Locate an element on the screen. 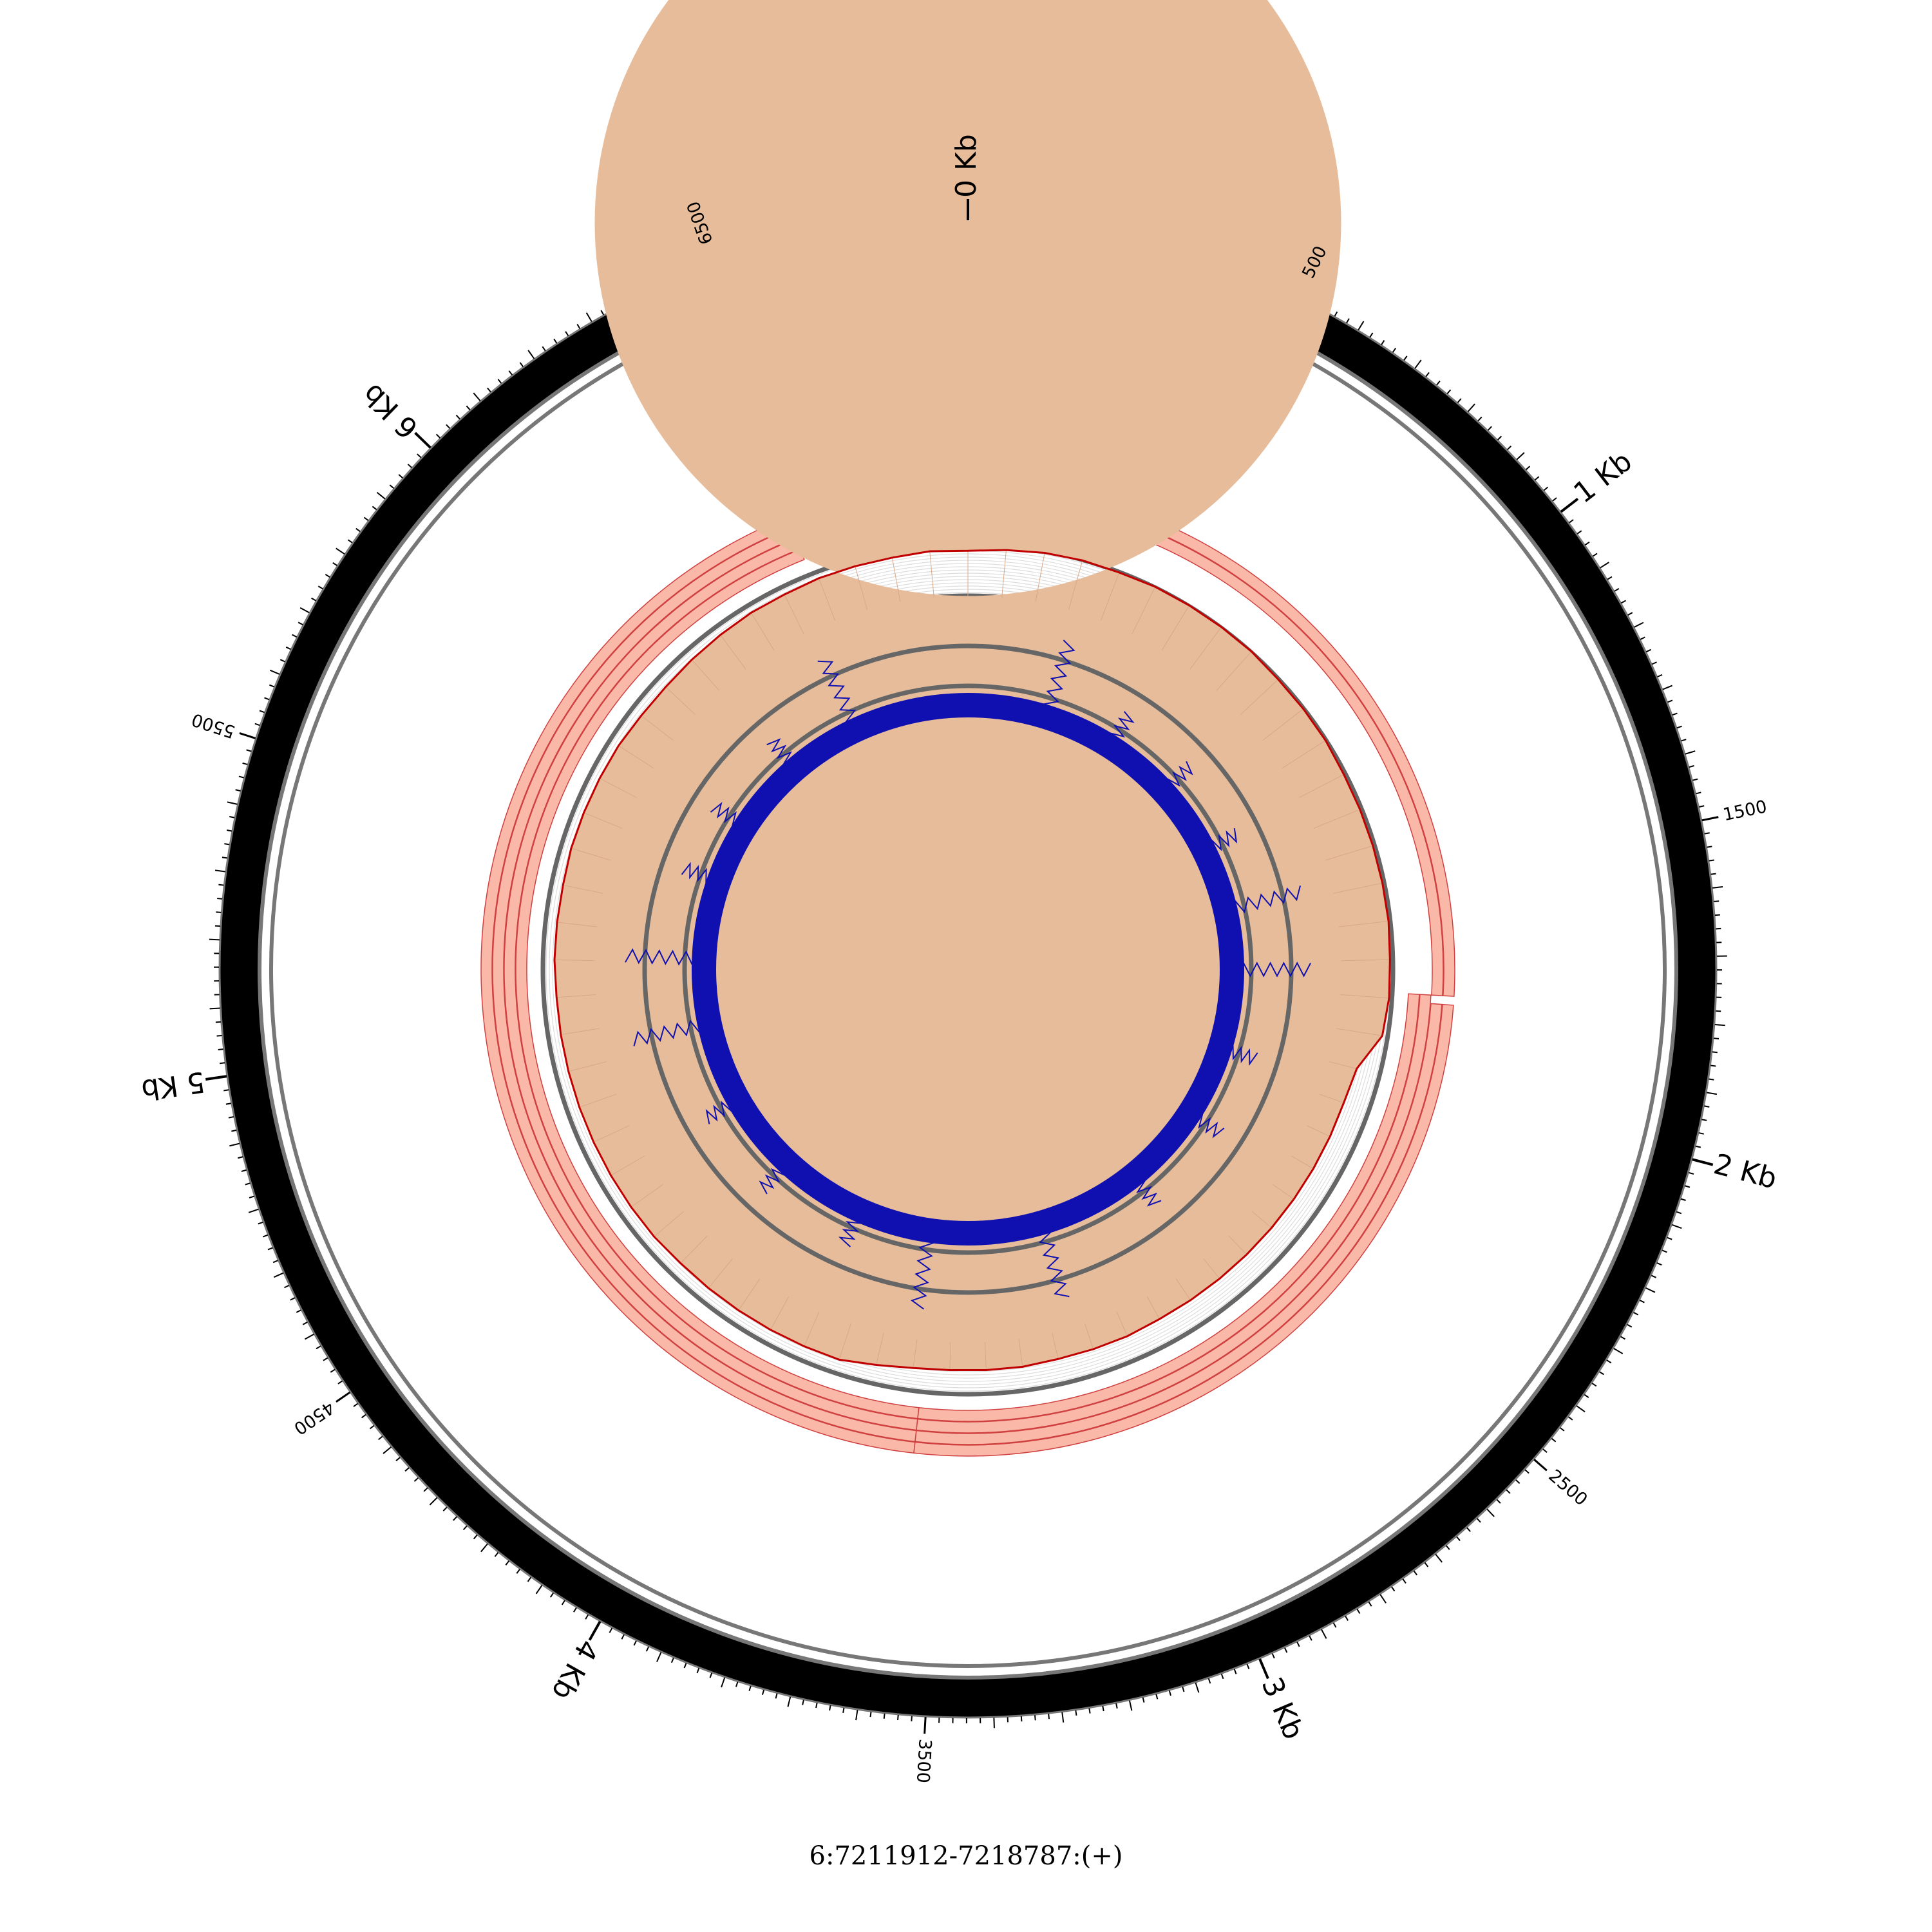 Image resolution: width=1932 pixels, height=1932 pixels. major-tick-mark is located at coordinates (422, 440).